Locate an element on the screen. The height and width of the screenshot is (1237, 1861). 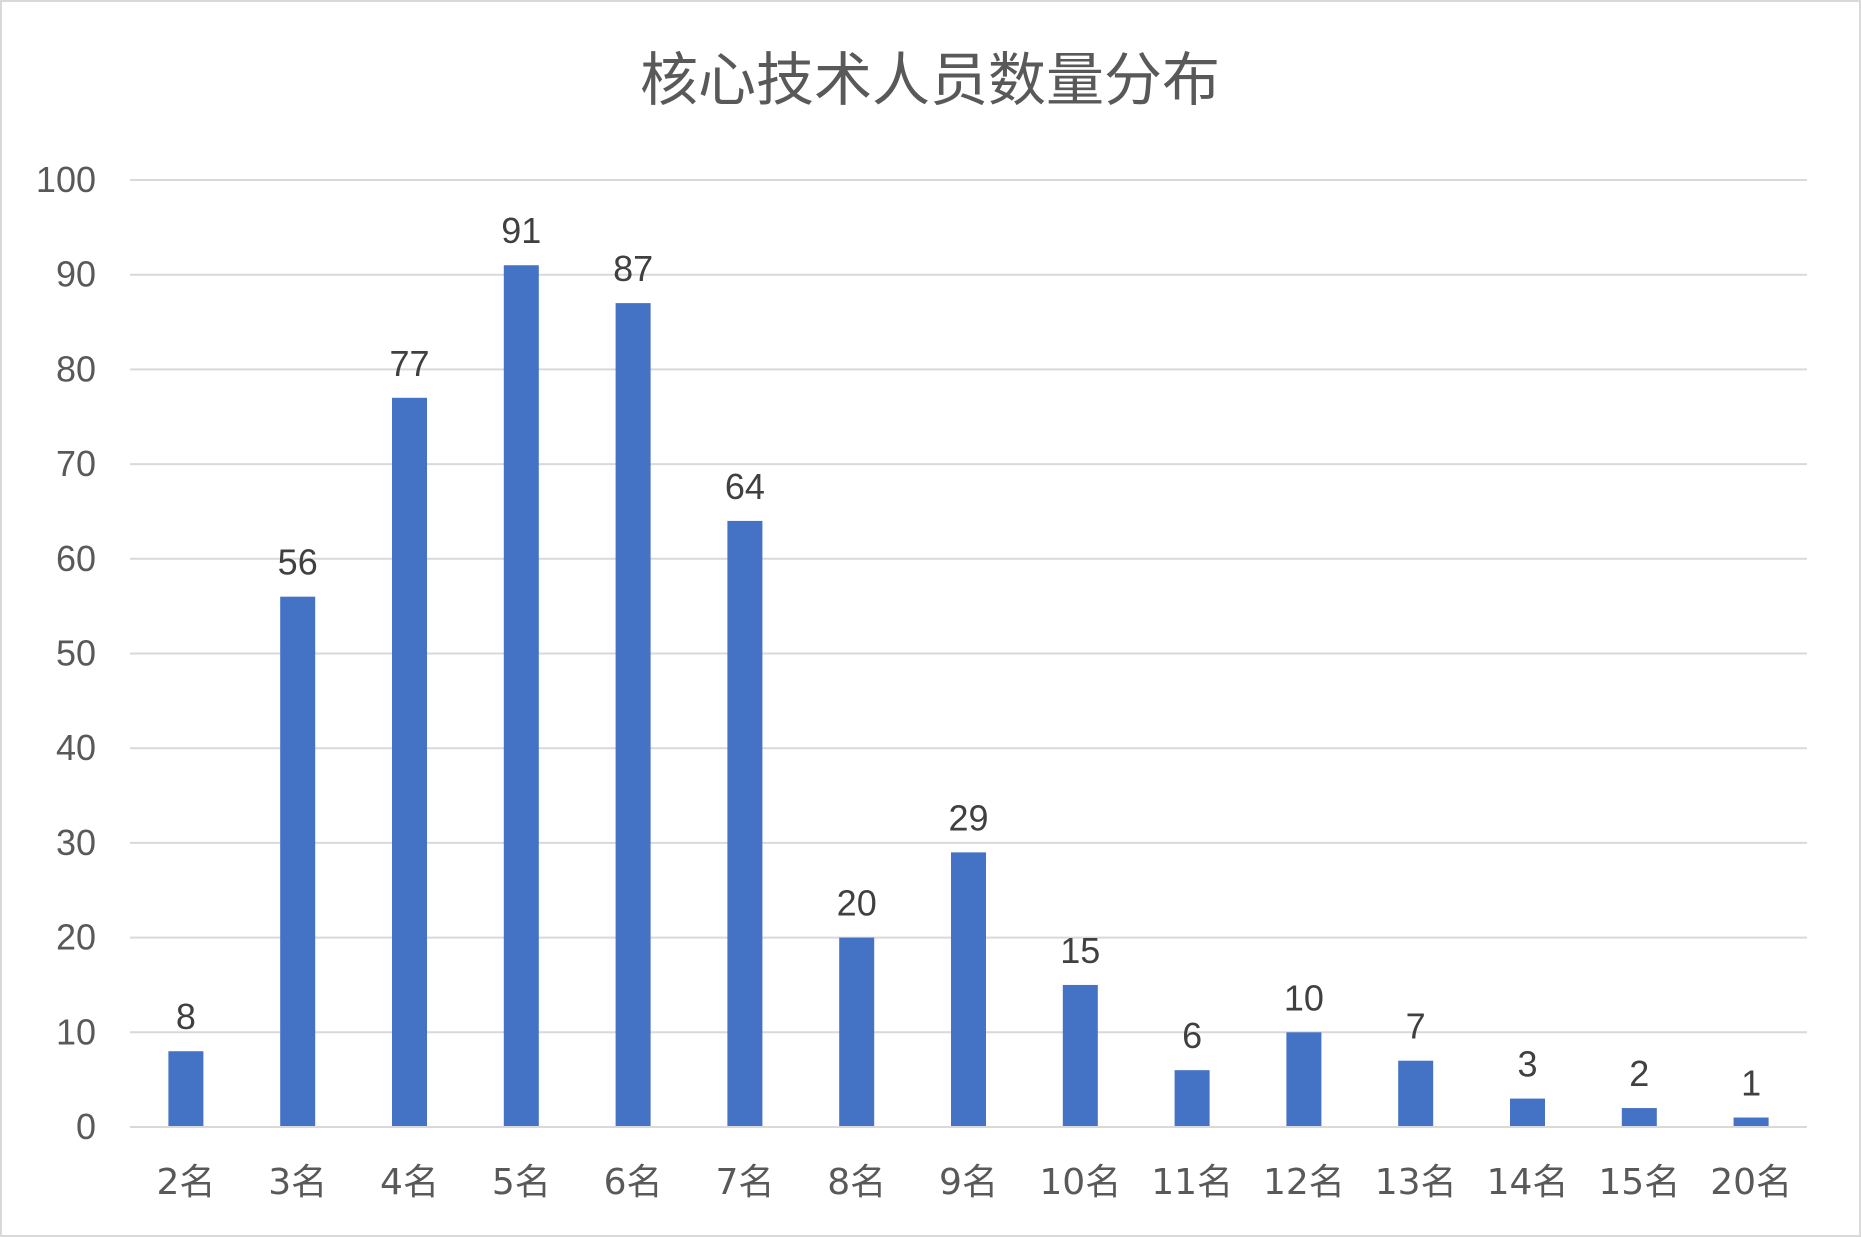
data-label: 10 is located at coordinates (1304, 997).